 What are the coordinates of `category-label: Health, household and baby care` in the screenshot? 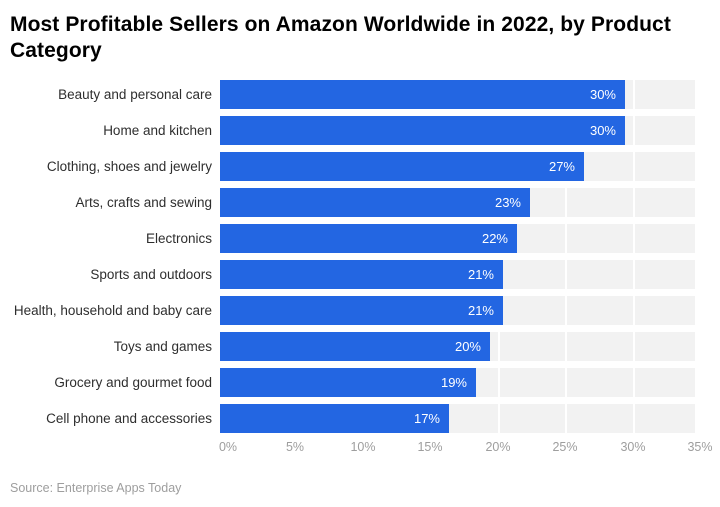 It's located at (112, 310).